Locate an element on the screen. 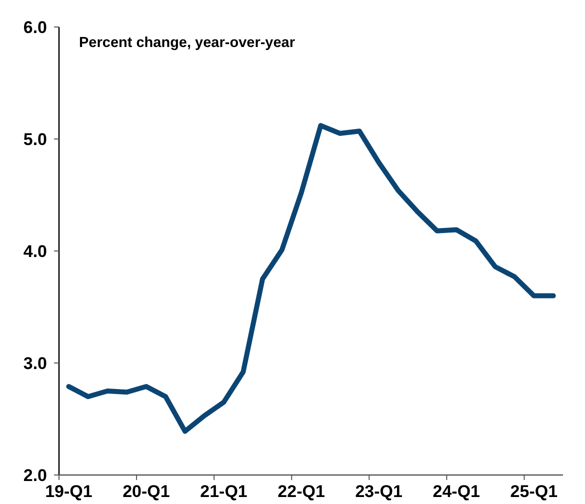  x-tick-label: 21-Q1 is located at coordinates (224, 491).